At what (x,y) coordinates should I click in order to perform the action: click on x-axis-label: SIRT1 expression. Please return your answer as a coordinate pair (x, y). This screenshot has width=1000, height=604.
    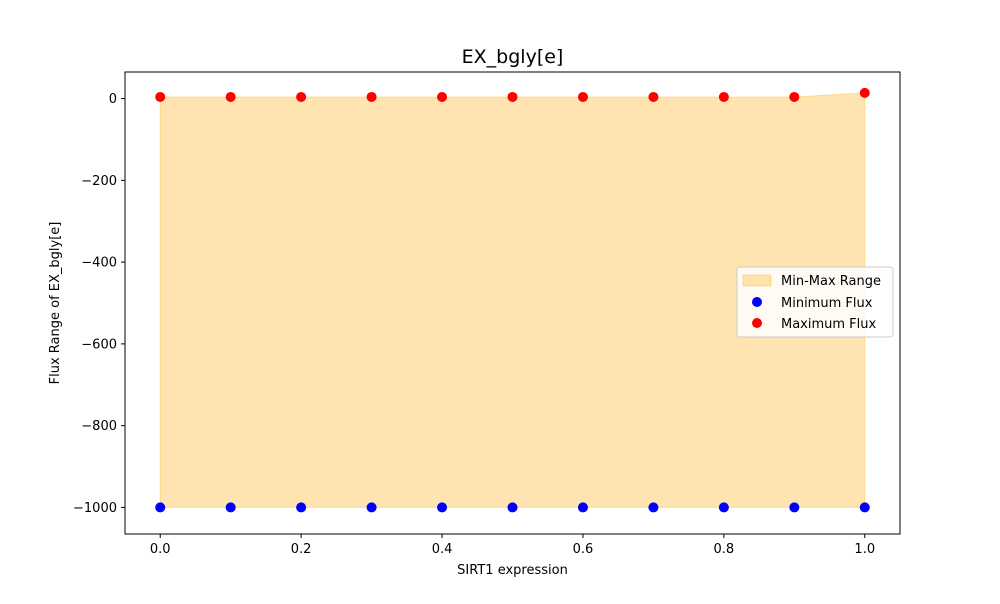
    Looking at the image, I should click on (512, 570).